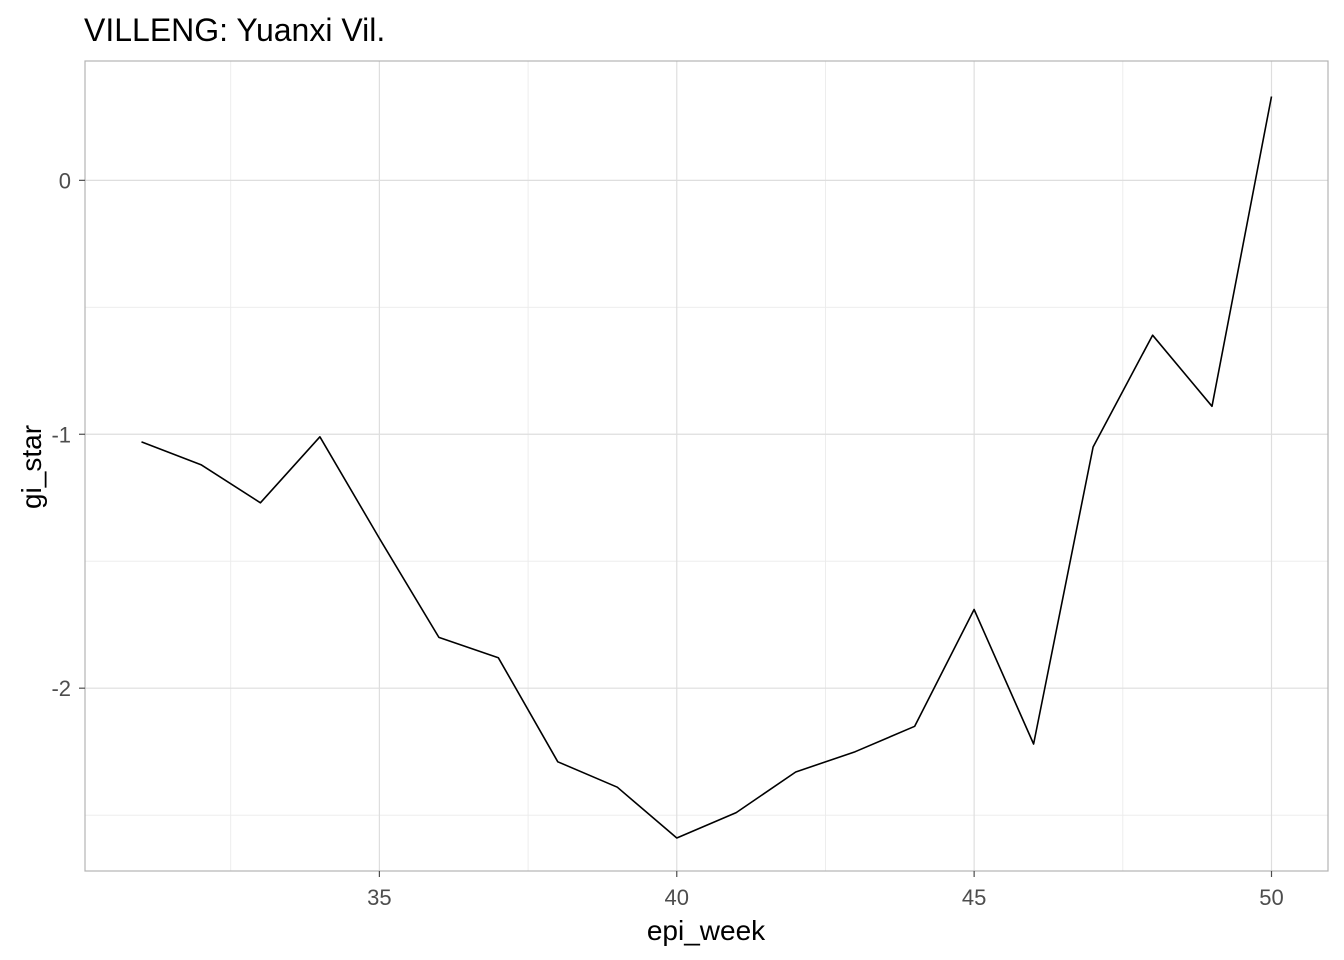 The width and height of the screenshot is (1344, 960). I want to click on x-axis-ticks: 35 40 45 50, so click(825, 890).